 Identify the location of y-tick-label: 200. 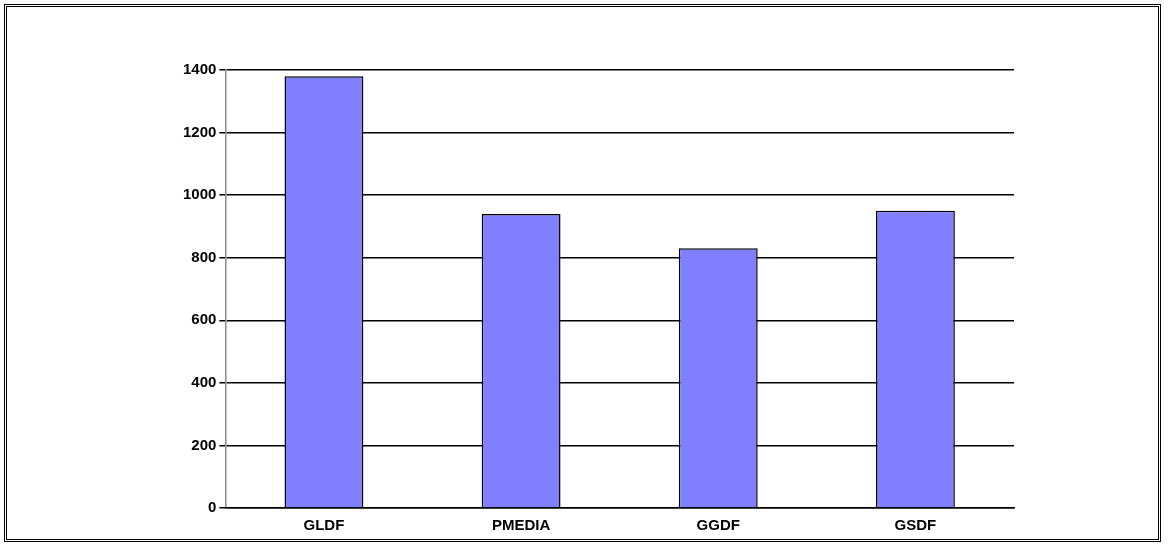
(204, 444).